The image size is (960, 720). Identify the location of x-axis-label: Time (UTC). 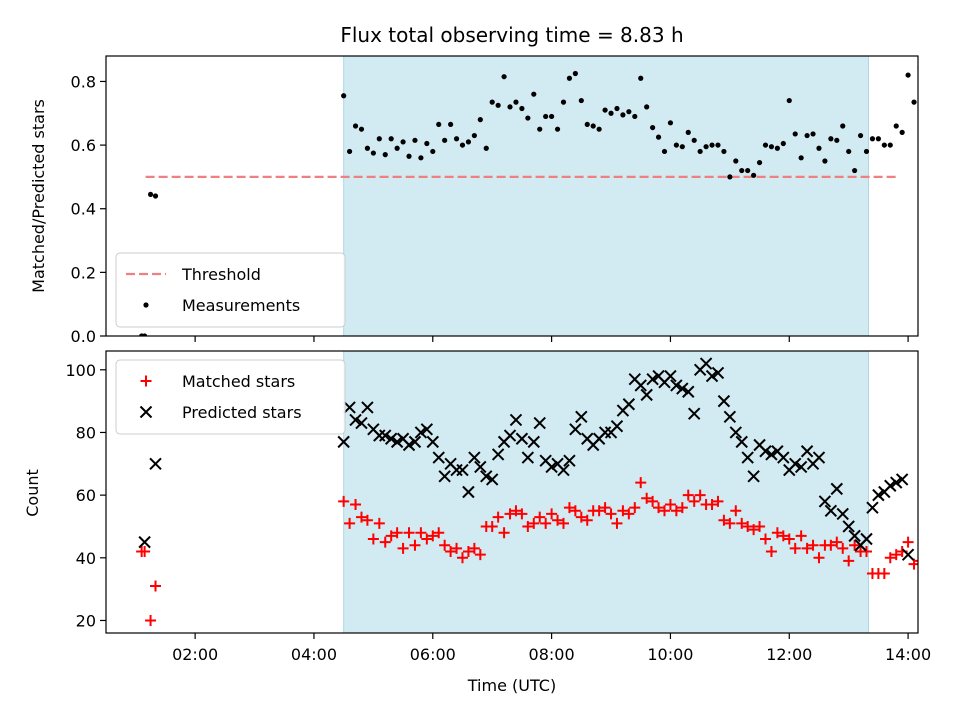
(511, 685).